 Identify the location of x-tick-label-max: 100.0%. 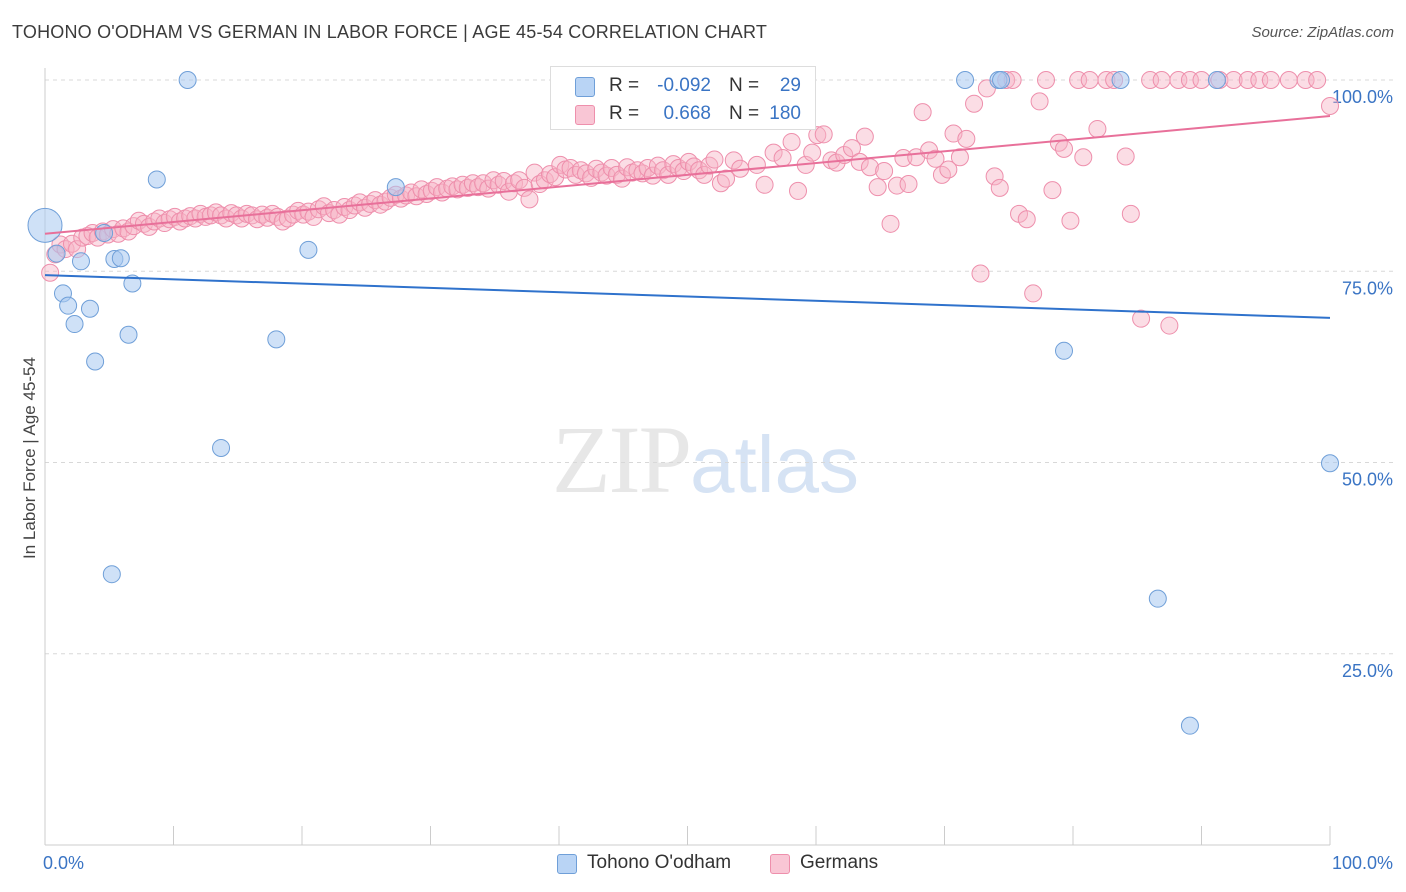
(1362, 863).